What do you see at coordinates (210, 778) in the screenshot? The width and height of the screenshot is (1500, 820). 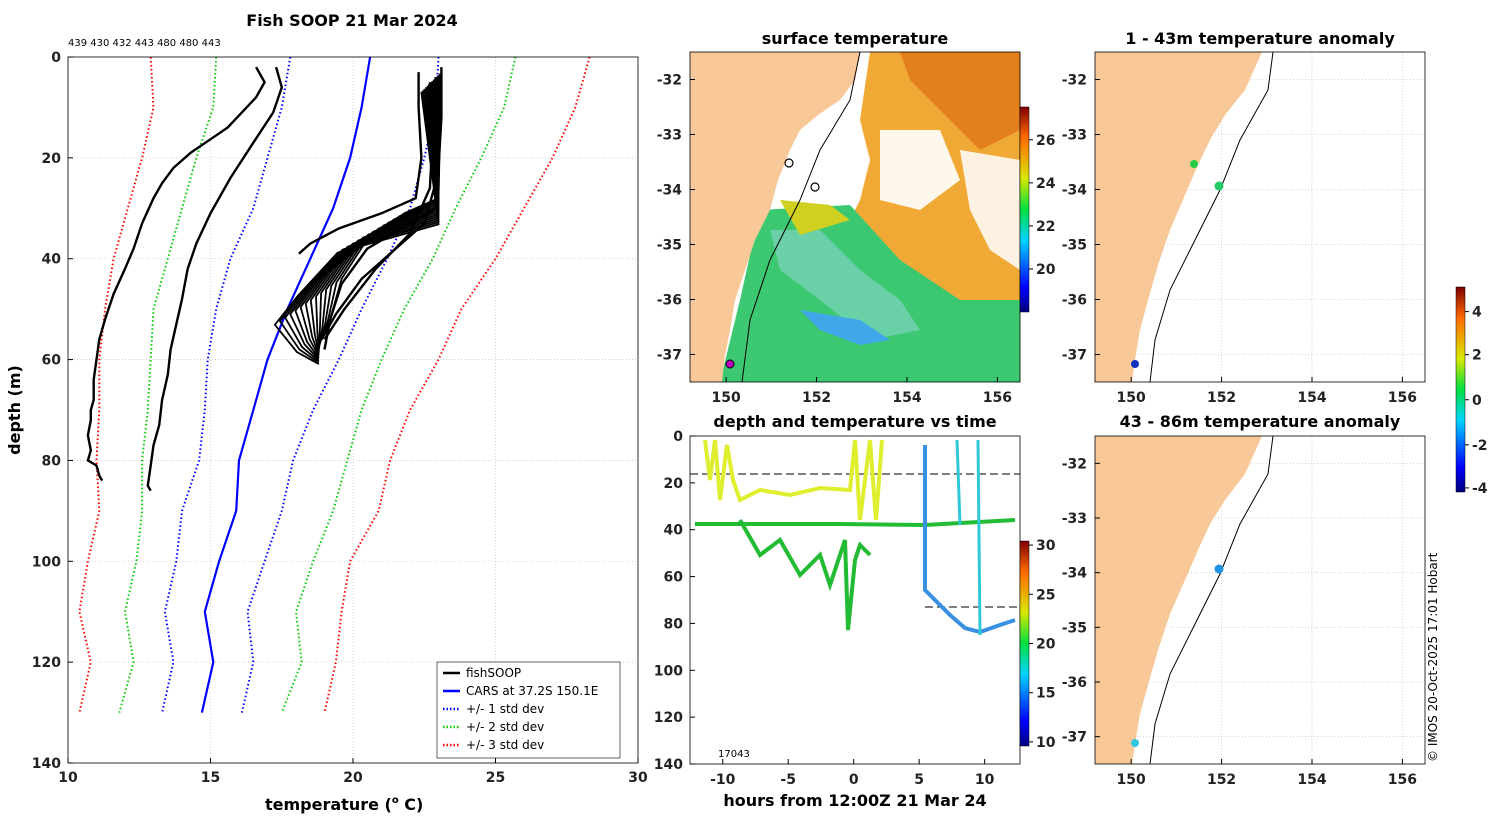 I see `profile-xtick-label: 15` at bounding box center [210, 778].